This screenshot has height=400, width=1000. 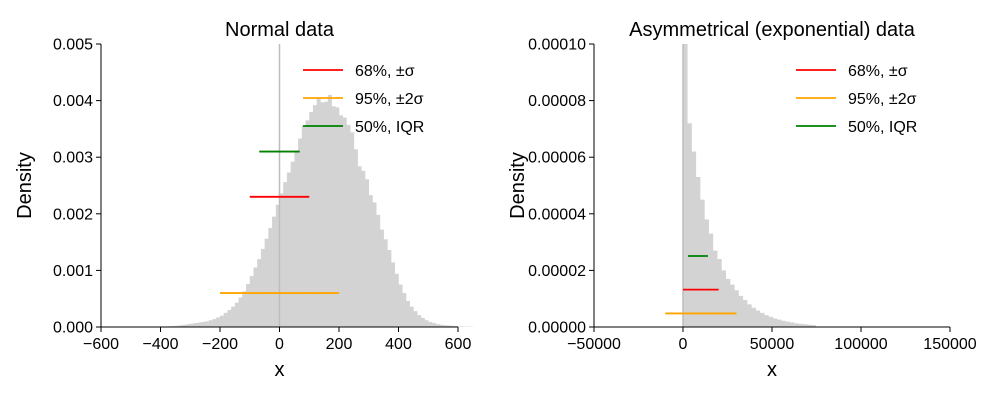 I want to click on y-tick-label: 0.00002, so click(x=557, y=271).